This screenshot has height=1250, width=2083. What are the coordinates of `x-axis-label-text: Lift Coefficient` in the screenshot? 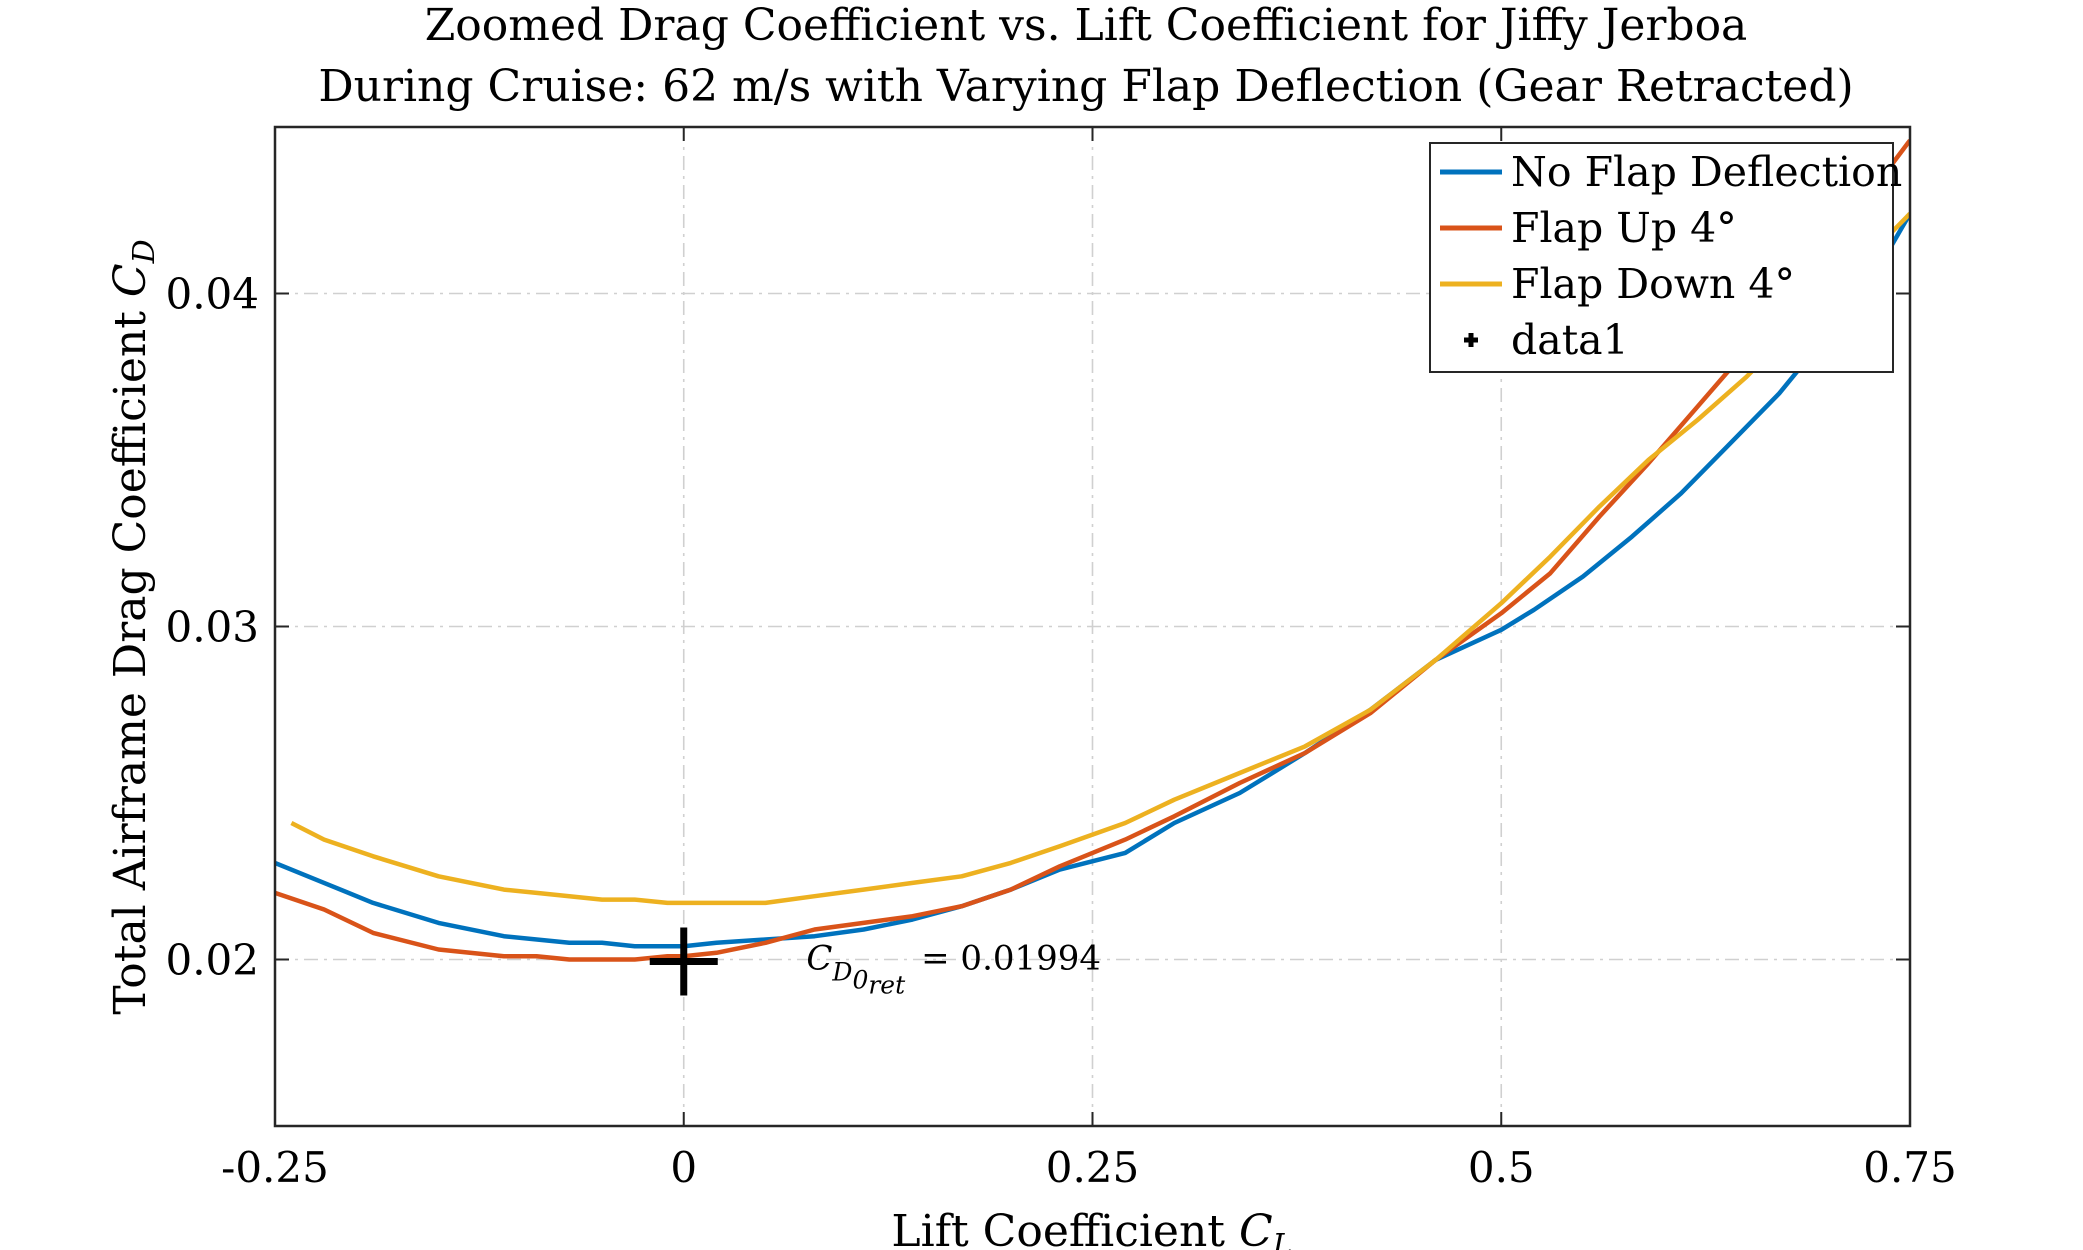 It's located at (1058, 1228).